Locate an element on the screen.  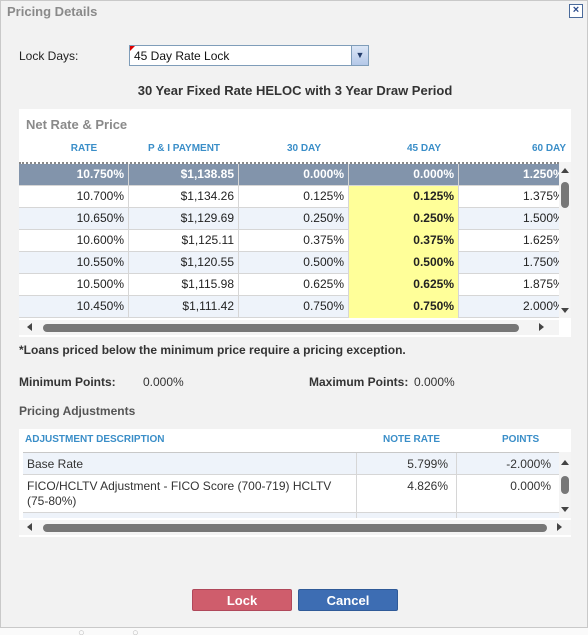
col-head-points: POINTS is located at coordinates (521, 439).